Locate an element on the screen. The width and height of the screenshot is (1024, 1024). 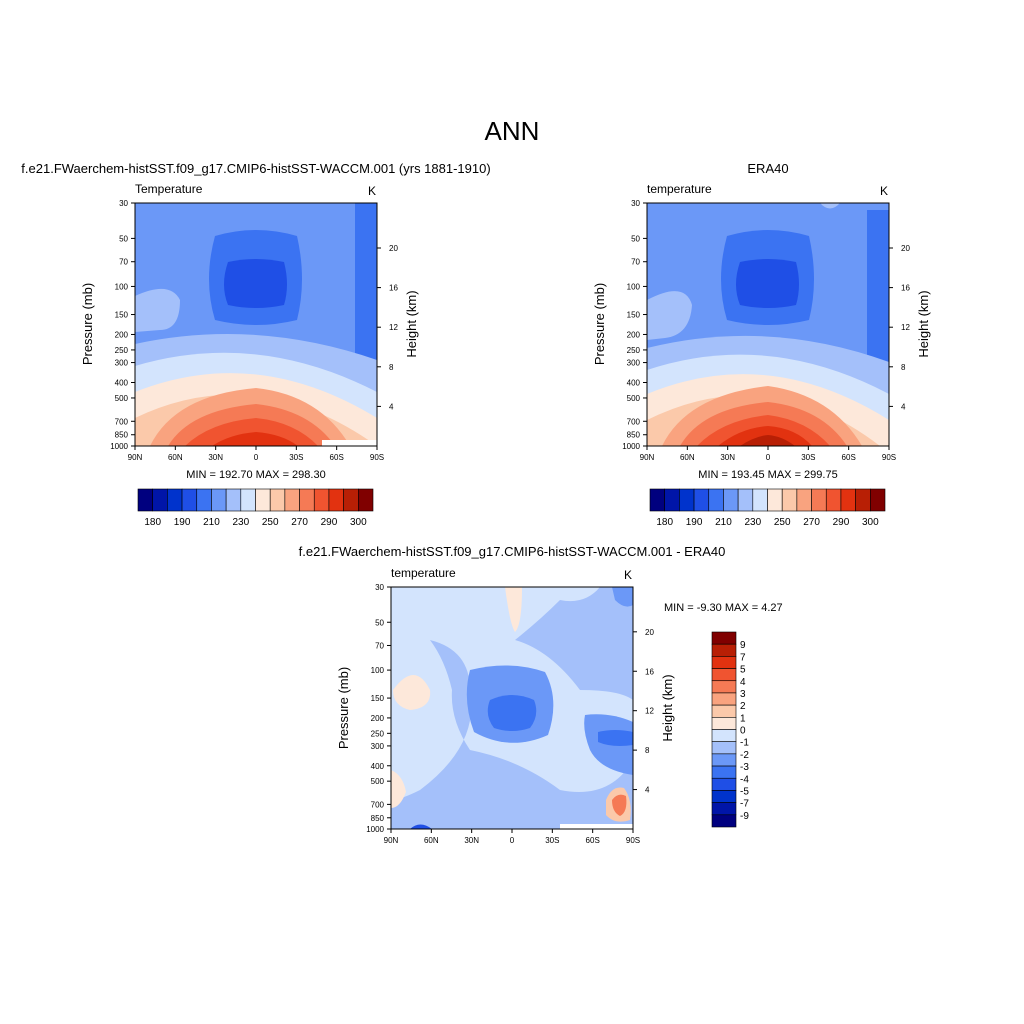
panel-obs-ylabel-right: Height (km) is located at coordinates (923, 323).